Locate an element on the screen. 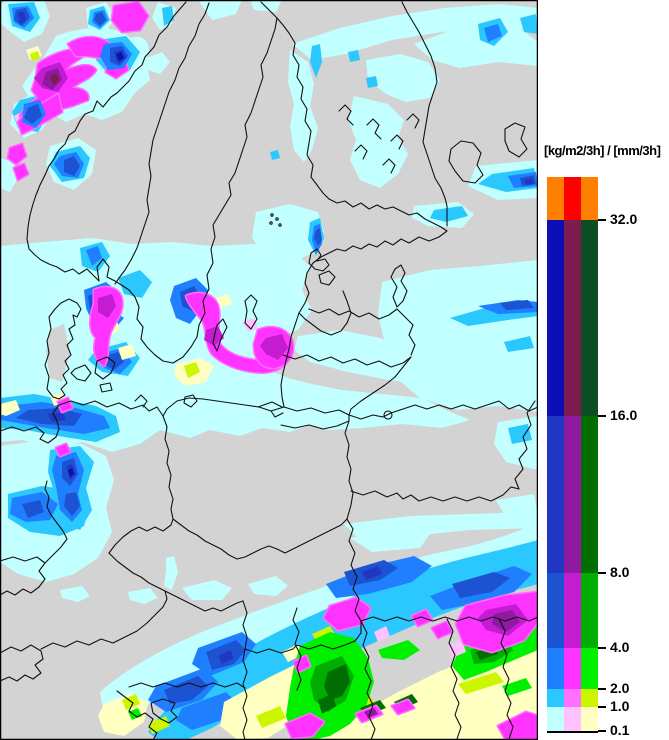 This screenshot has height=740, width=669. gulf-of-finland-coast is located at coordinates (377, 236).